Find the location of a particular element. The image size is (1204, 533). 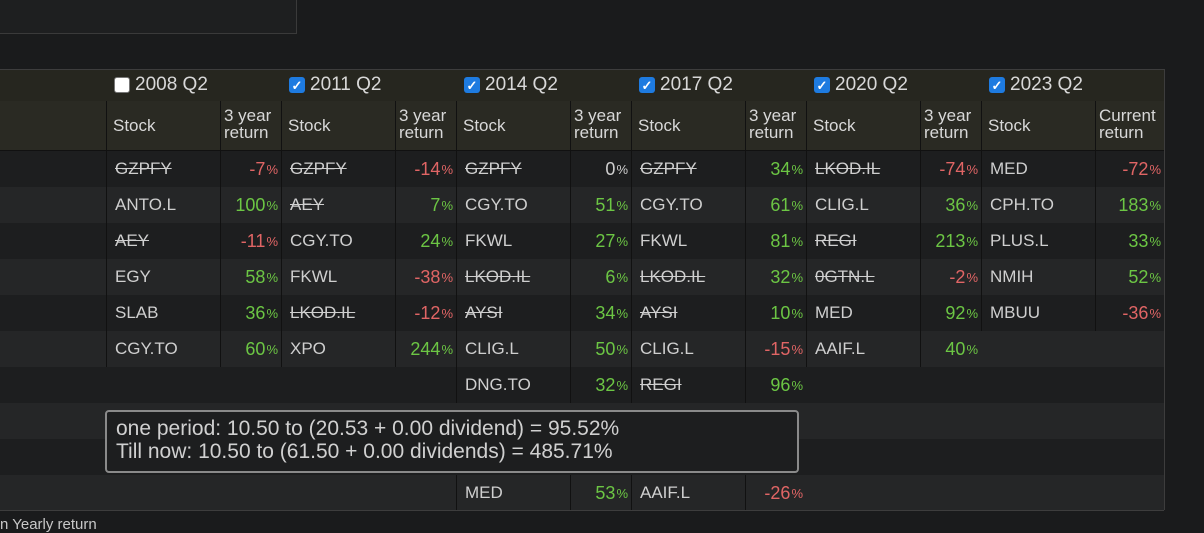

quarter-toggle-5: ✓ 2023 Q2 is located at coordinates (1036, 85).